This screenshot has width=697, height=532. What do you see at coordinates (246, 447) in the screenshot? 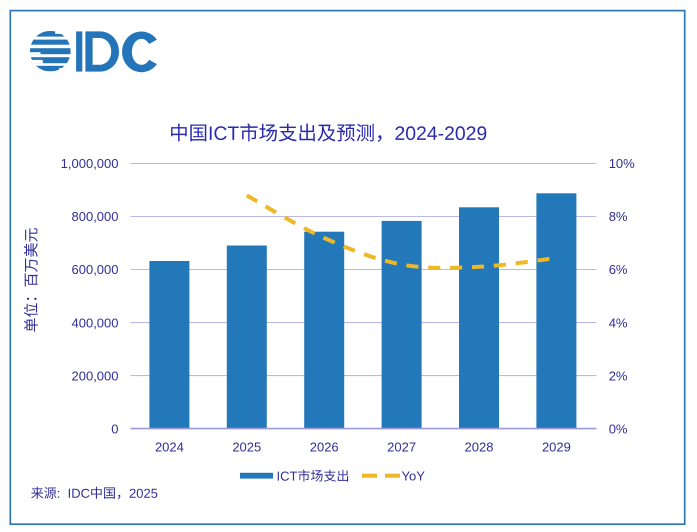
I see `svg-text: 2025` at bounding box center [246, 447].